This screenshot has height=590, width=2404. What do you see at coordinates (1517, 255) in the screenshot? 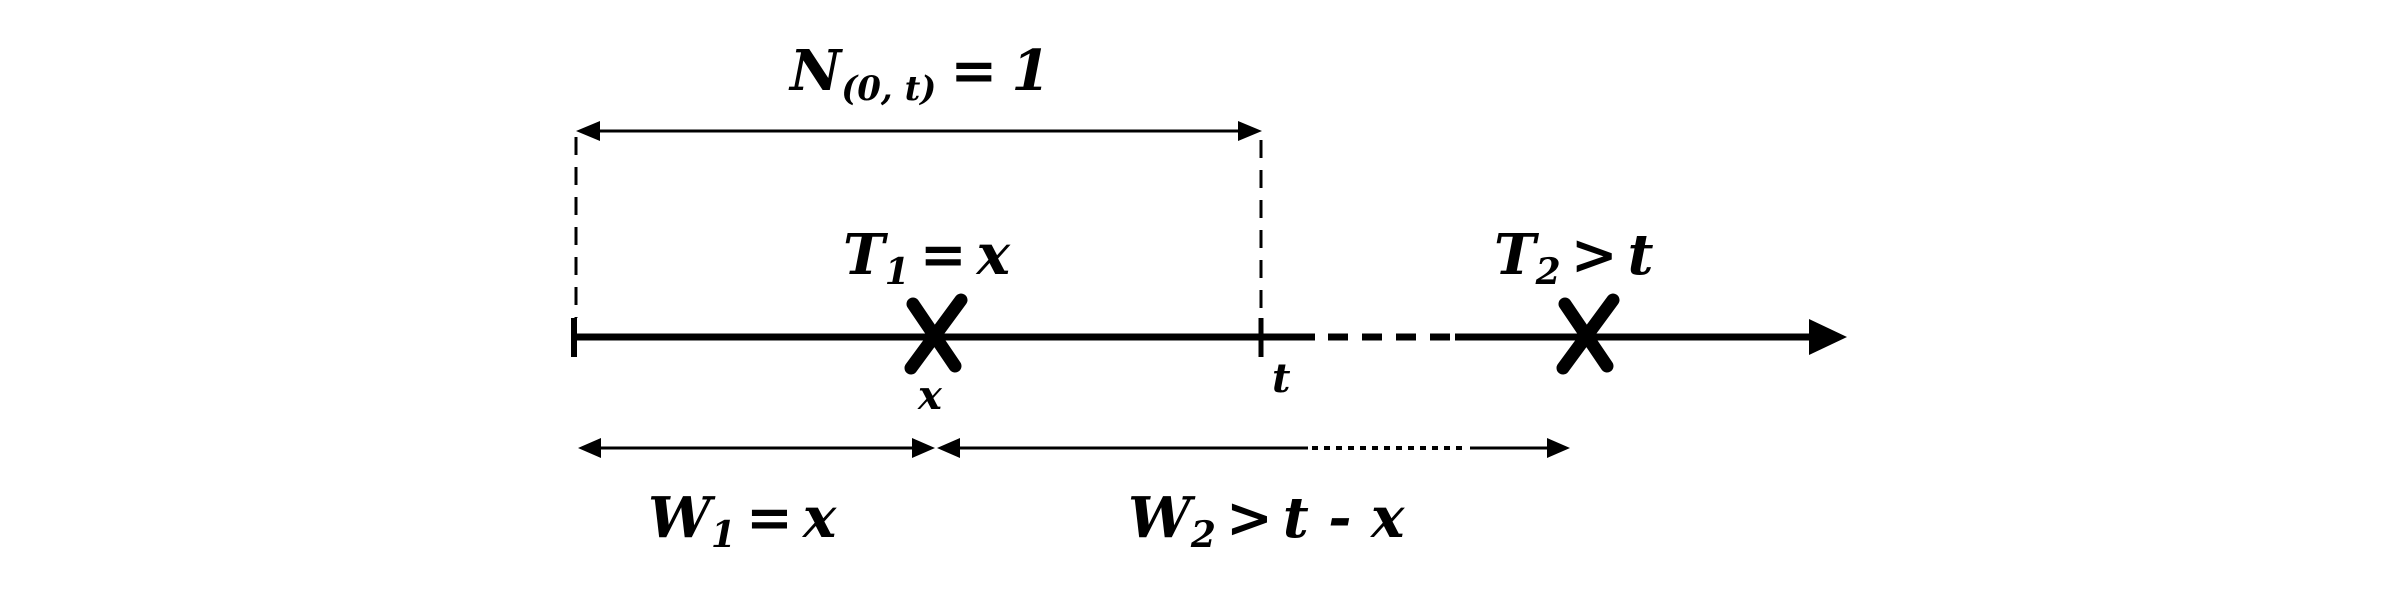
I see `event2-label-symbol: T` at bounding box center [1517, 255].